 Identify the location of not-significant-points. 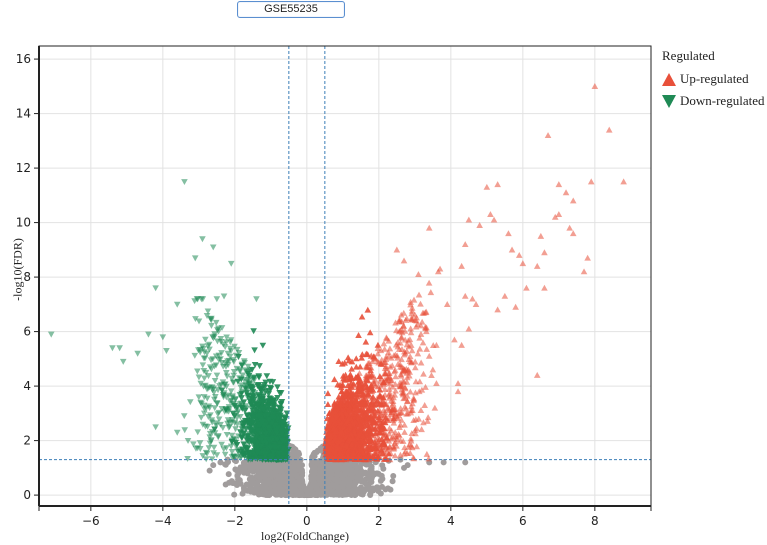
(337, 470).